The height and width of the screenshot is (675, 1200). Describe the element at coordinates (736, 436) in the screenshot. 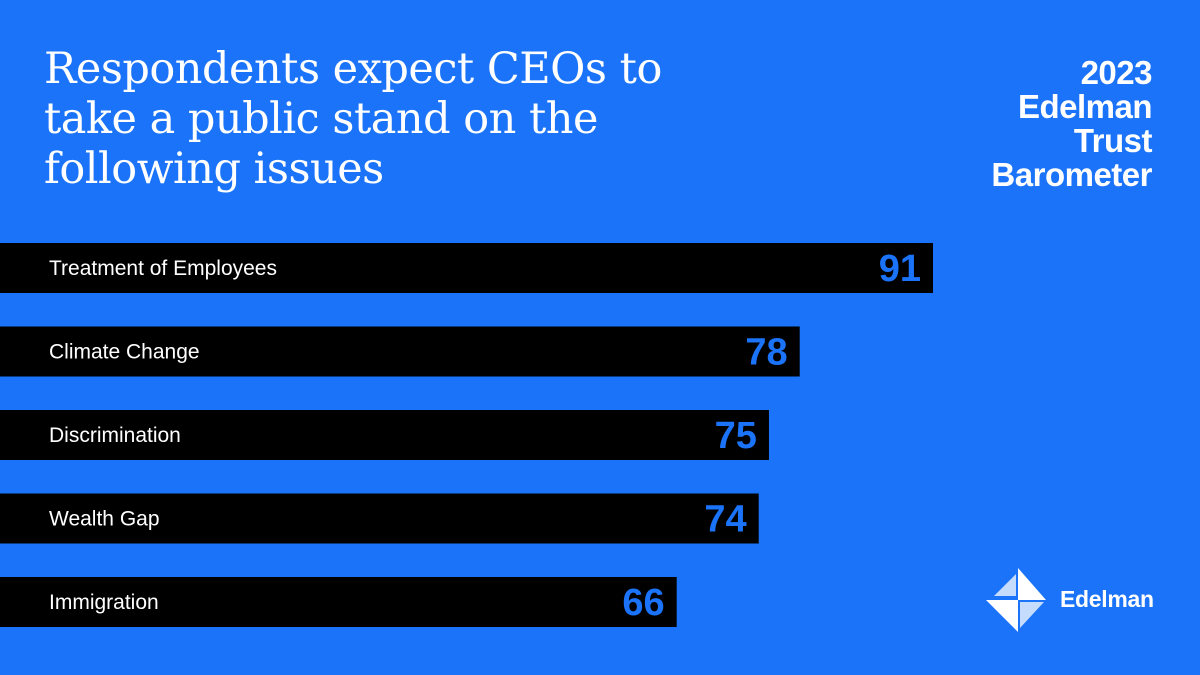

I see `bar-value-label: 75` at that location.